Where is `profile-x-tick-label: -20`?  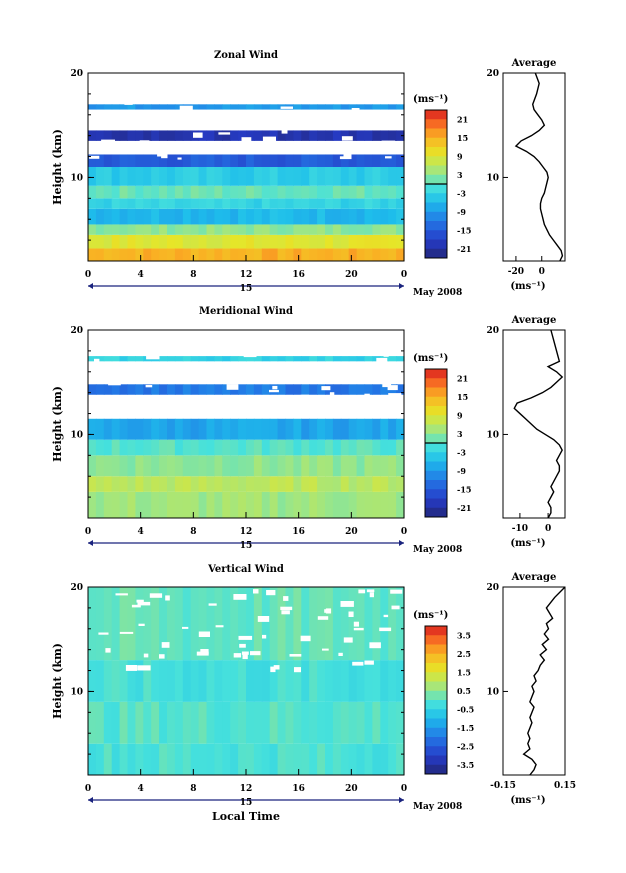 profile-x-tick-label: -20 is located at coordinates (516, 272).